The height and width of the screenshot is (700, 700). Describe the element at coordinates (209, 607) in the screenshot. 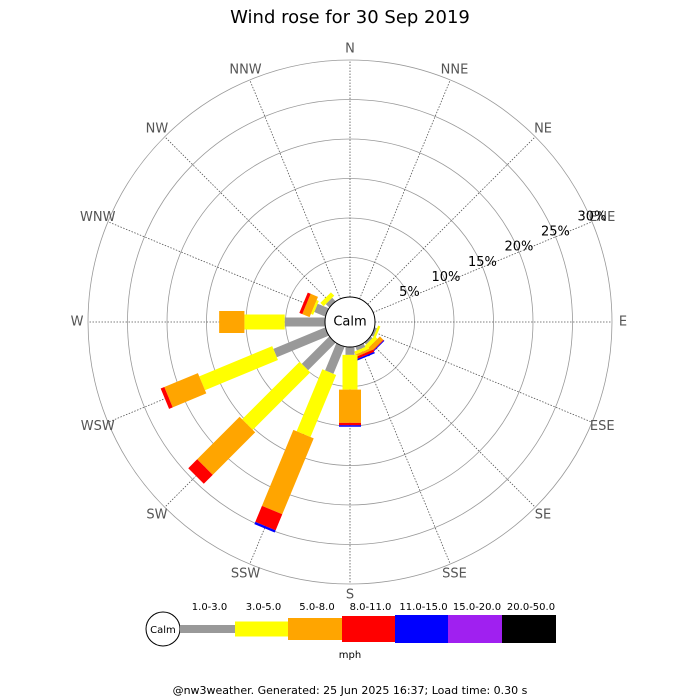

I see `legend-label: 1.0-3.0` at that location.